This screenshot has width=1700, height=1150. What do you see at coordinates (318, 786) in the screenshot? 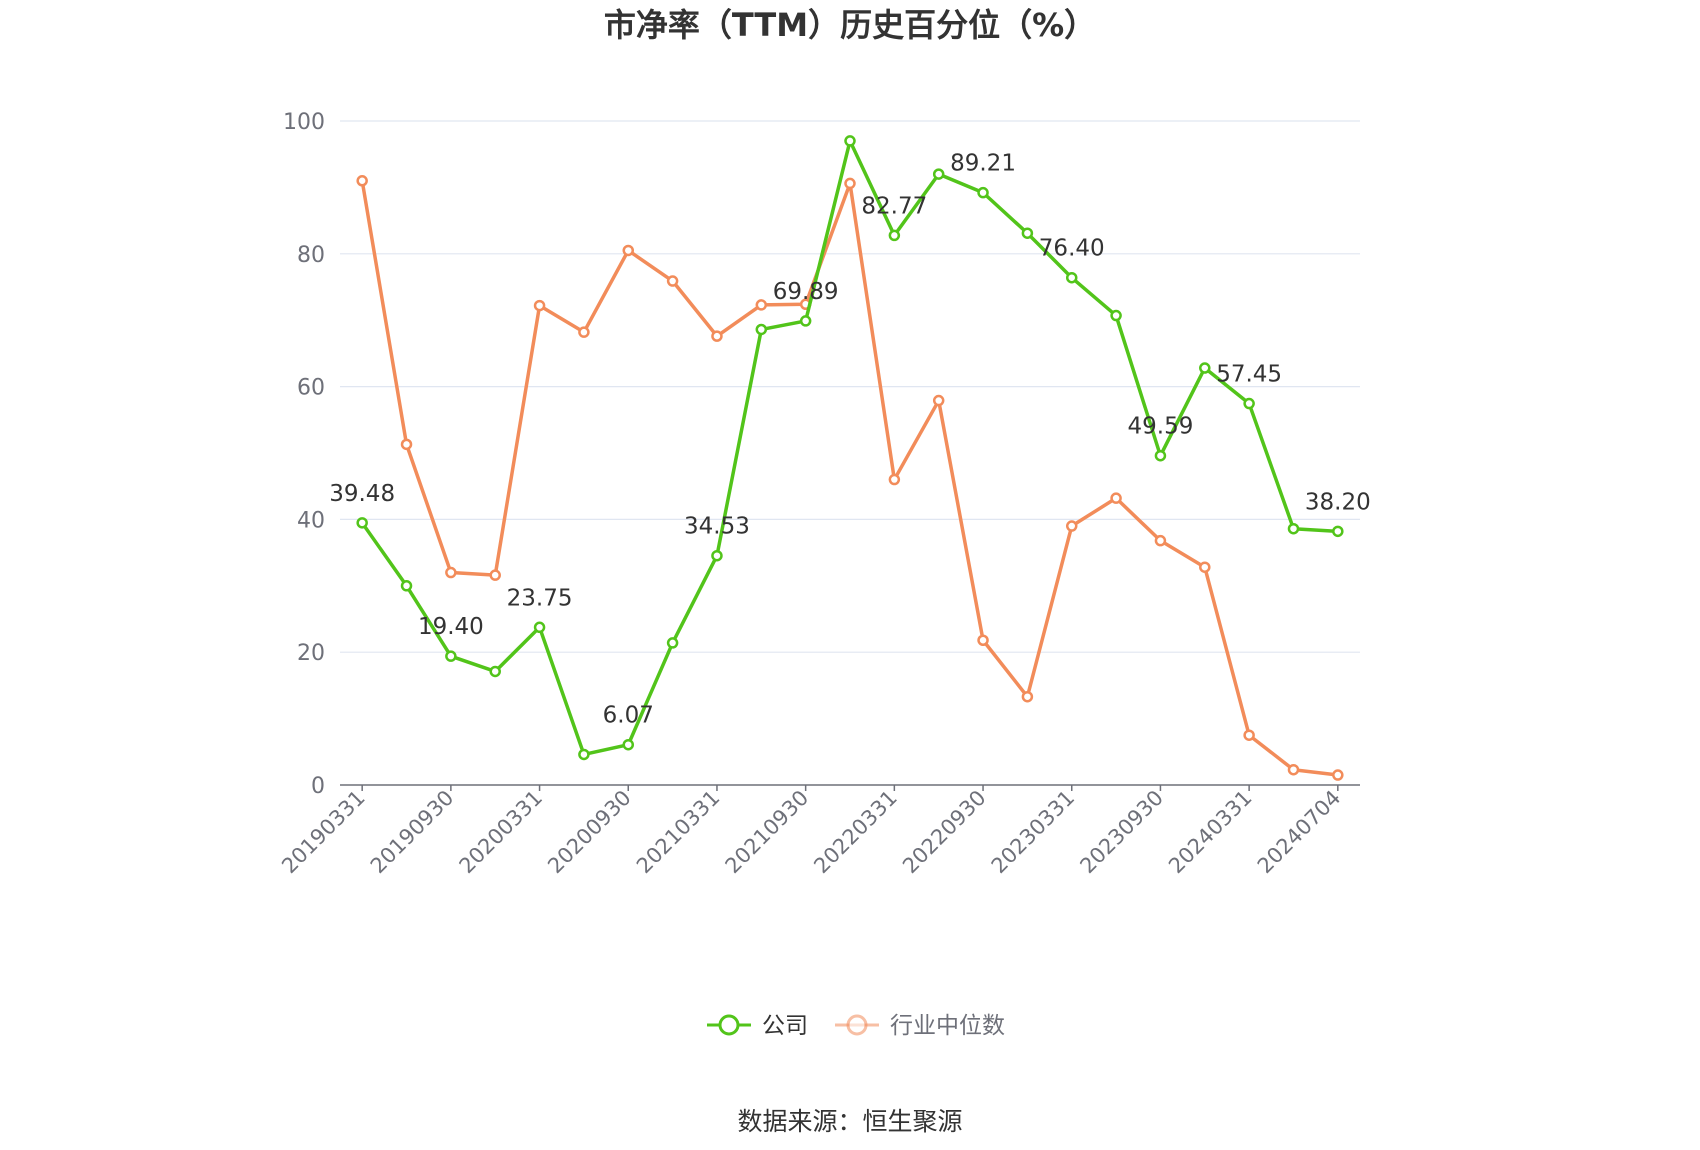
I see `y-tick-label: 0` at bounding box center [318, 786].